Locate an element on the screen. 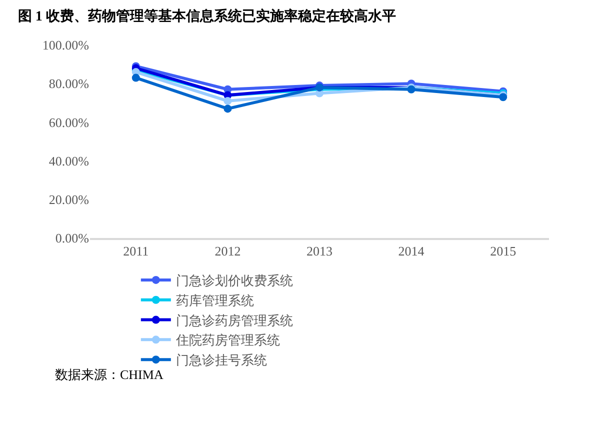 The width and height of the screenshot is (594, 428). y-tick-label: 80.00% is located at coordinates (69, 84).